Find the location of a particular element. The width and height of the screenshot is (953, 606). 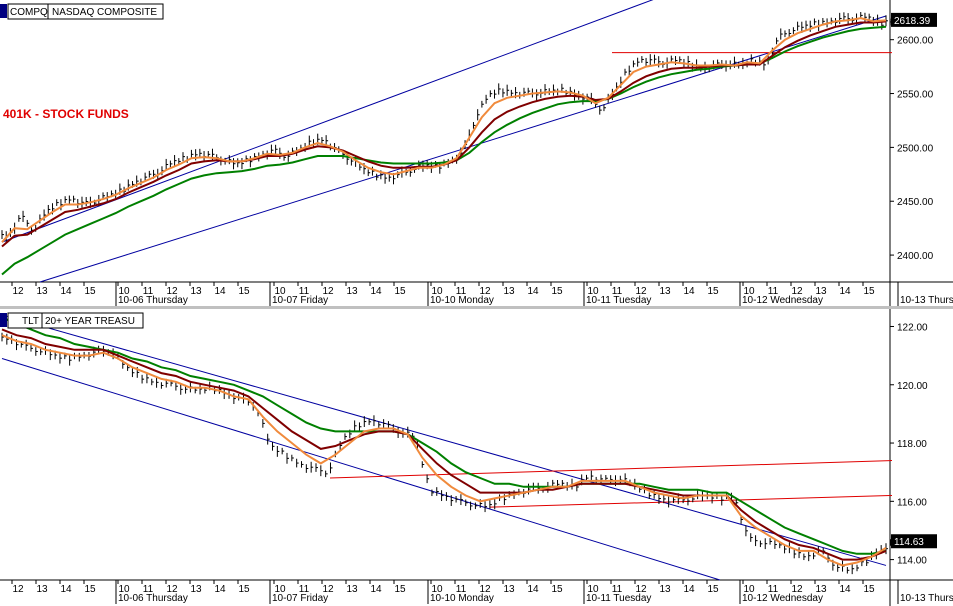

tlt-panel-marker is located at coordinates (3, 320).